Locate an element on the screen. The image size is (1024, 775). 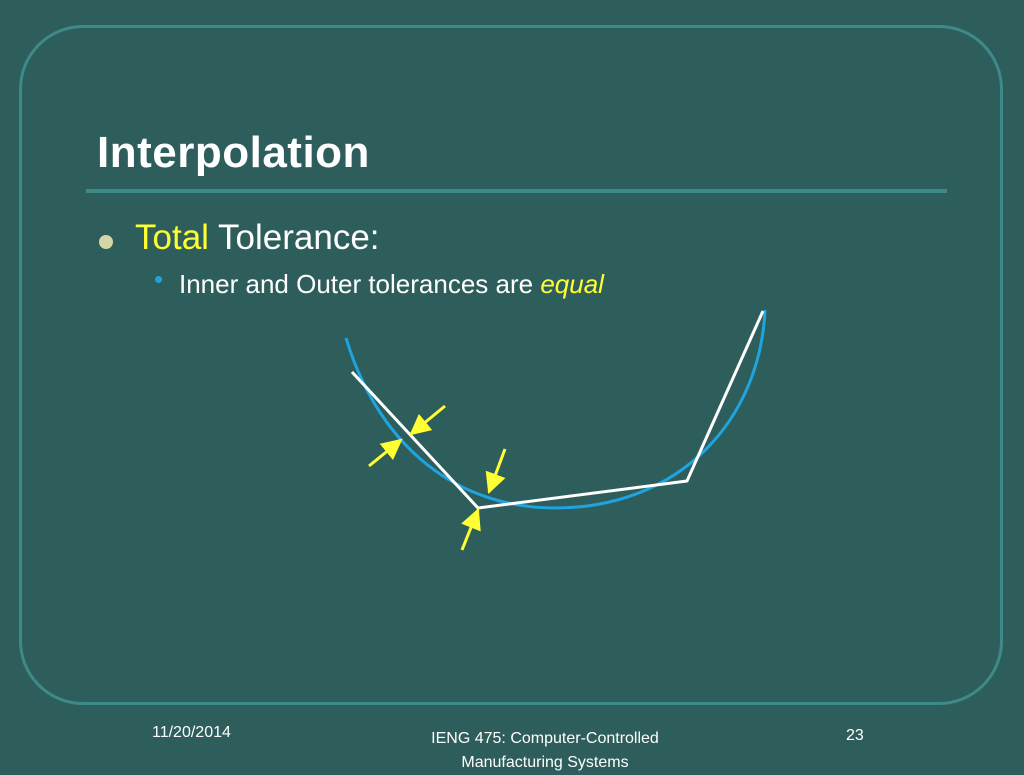
outer-tolerance-arrow-bottom is located at coordinates (496, 471).